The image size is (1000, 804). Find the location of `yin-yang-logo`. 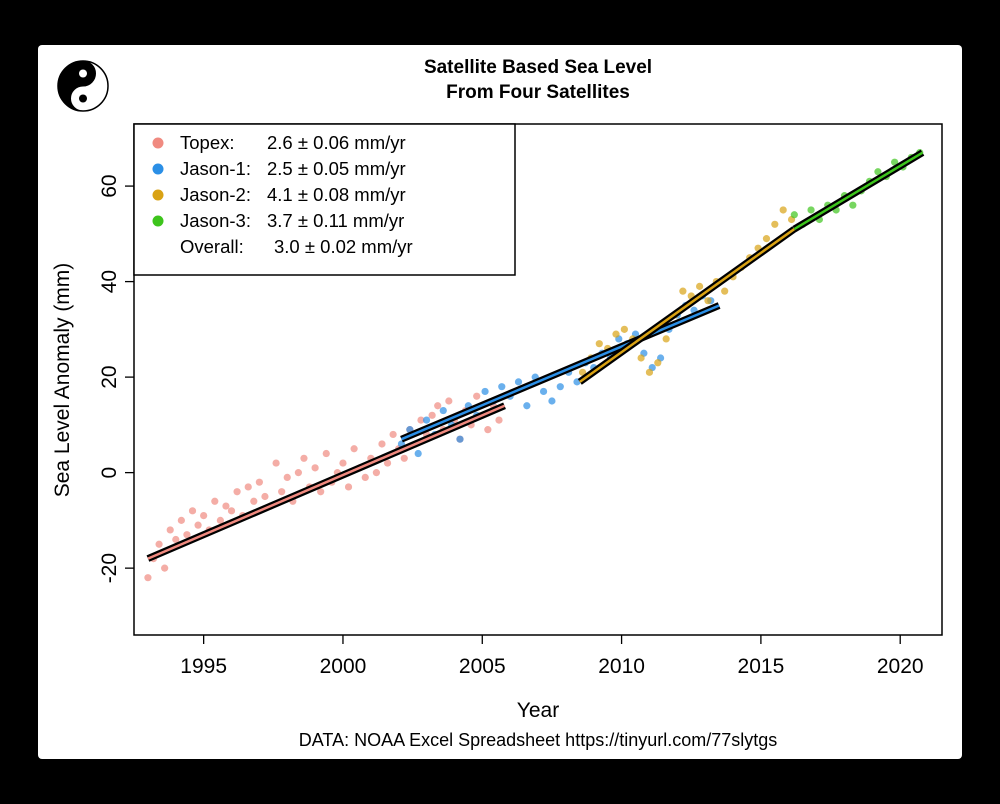

yin-yang-logo is located at coordinates (83, 86).